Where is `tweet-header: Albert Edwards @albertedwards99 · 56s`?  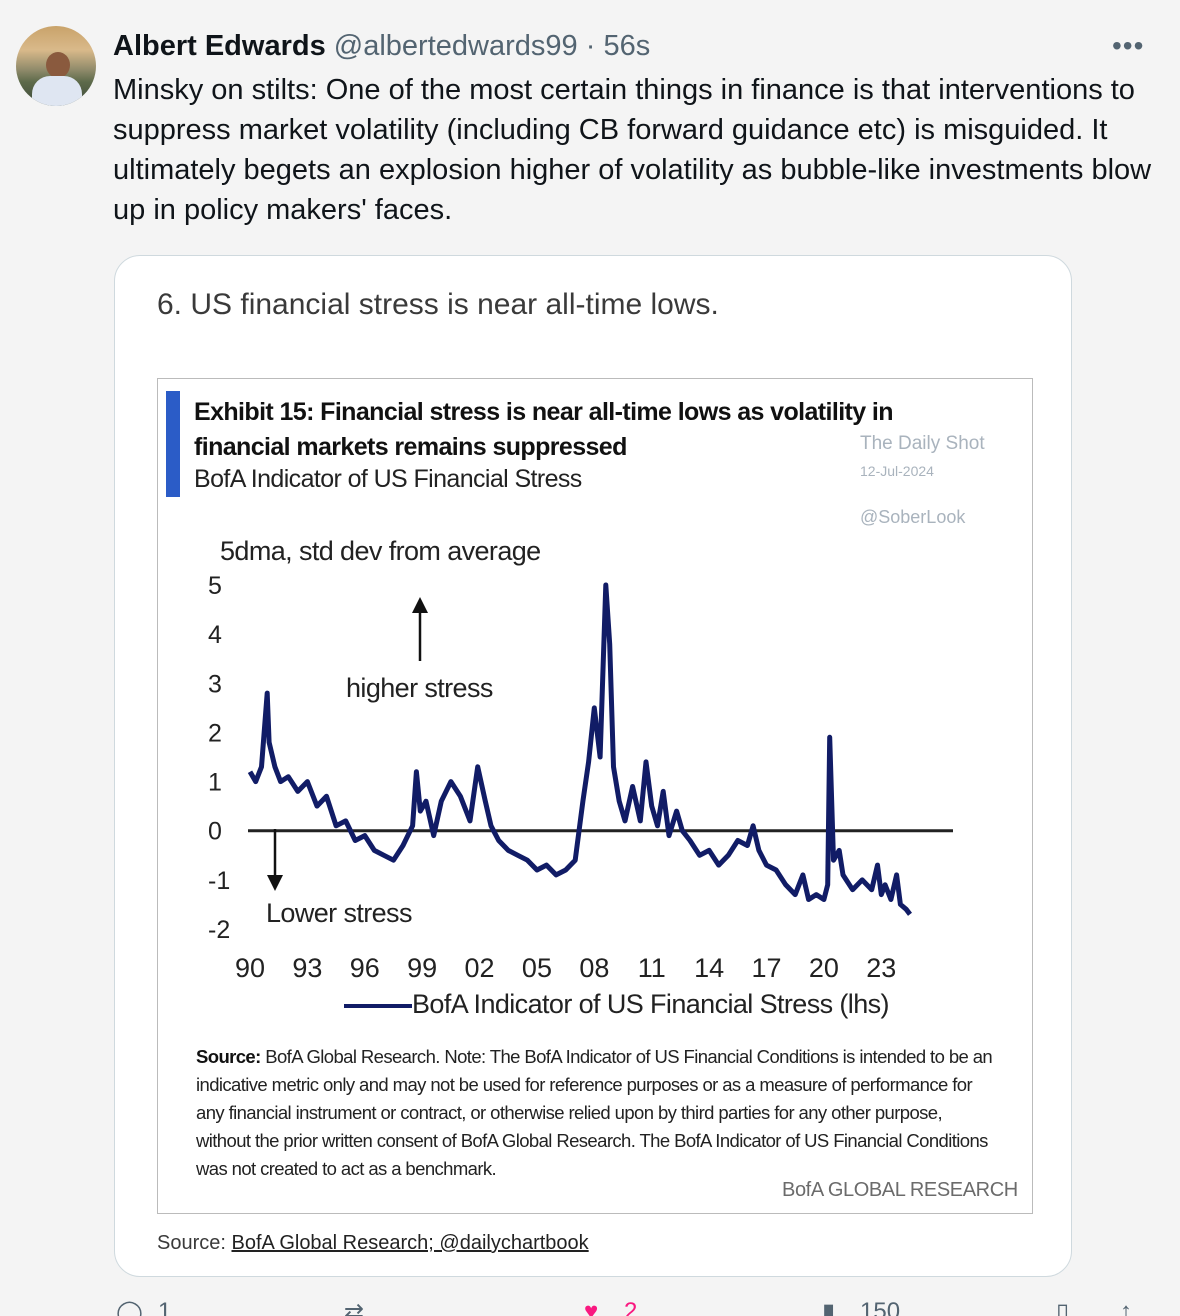
tweet-header: Albert Edwards @albertedwards99 · 56s is located at coordinates (381, 46).